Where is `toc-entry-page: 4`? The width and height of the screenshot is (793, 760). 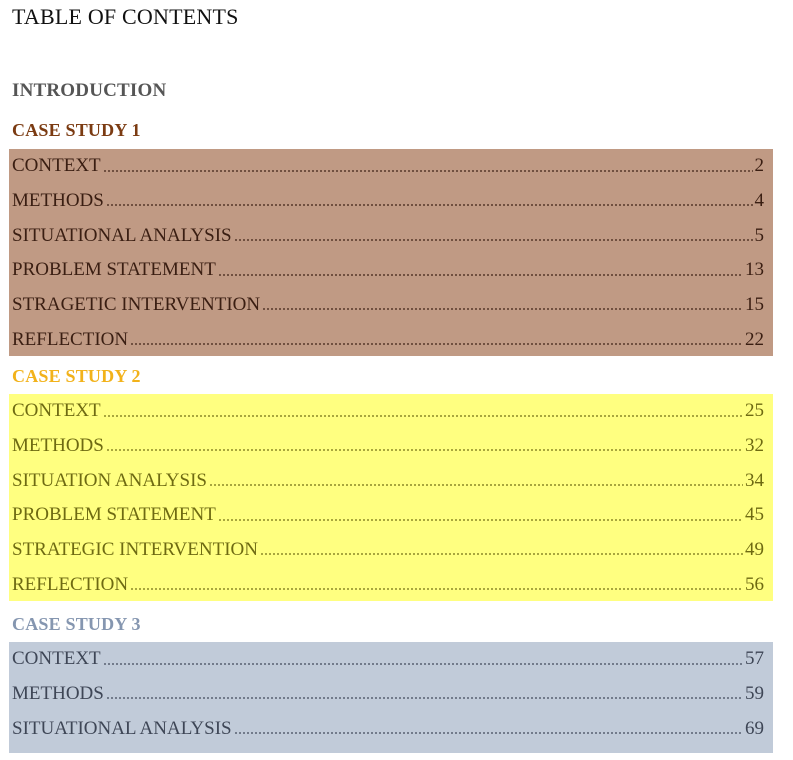 toc-entry-page: 4 is located at coordinates (759, 201).